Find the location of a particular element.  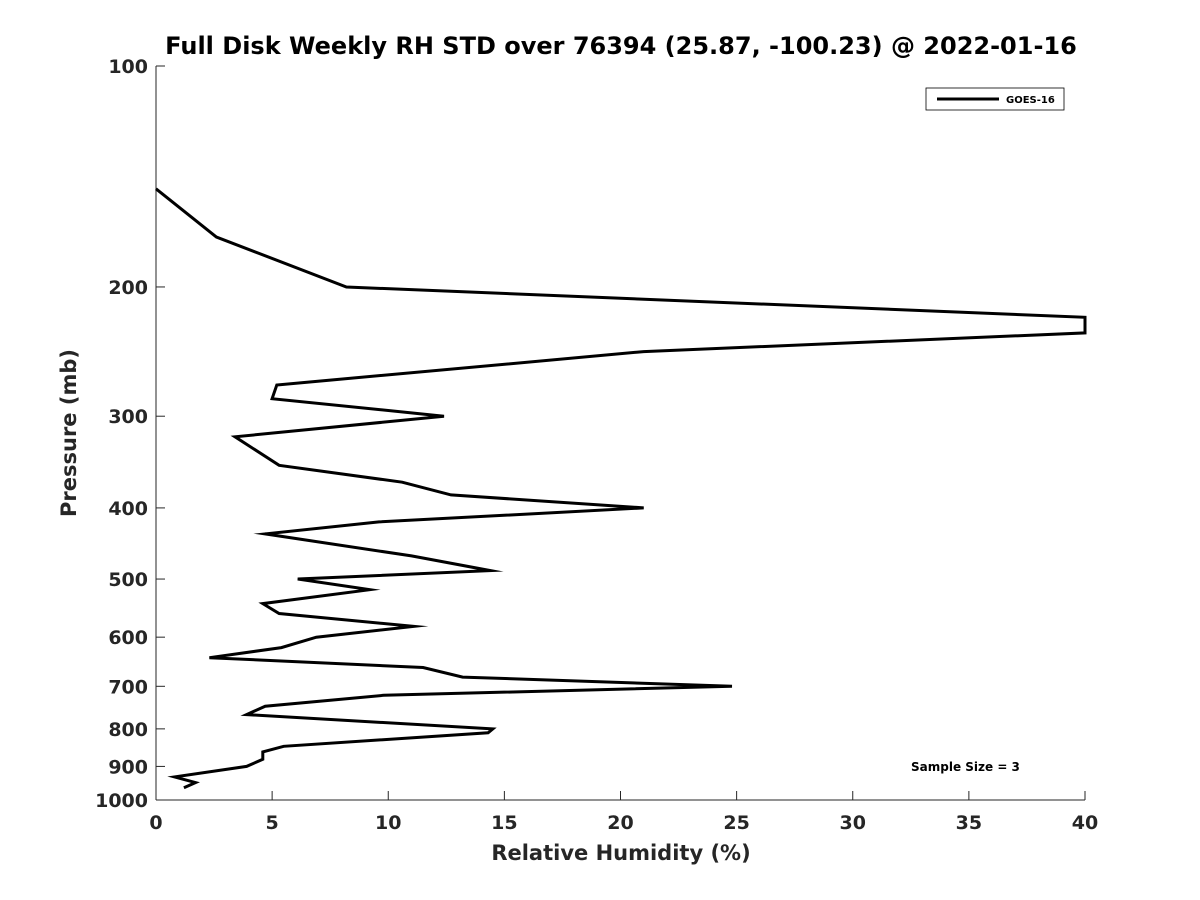

x-ticks: 0 5 10 15 20 25 30 35 40 is located at coordinates (623, 812).